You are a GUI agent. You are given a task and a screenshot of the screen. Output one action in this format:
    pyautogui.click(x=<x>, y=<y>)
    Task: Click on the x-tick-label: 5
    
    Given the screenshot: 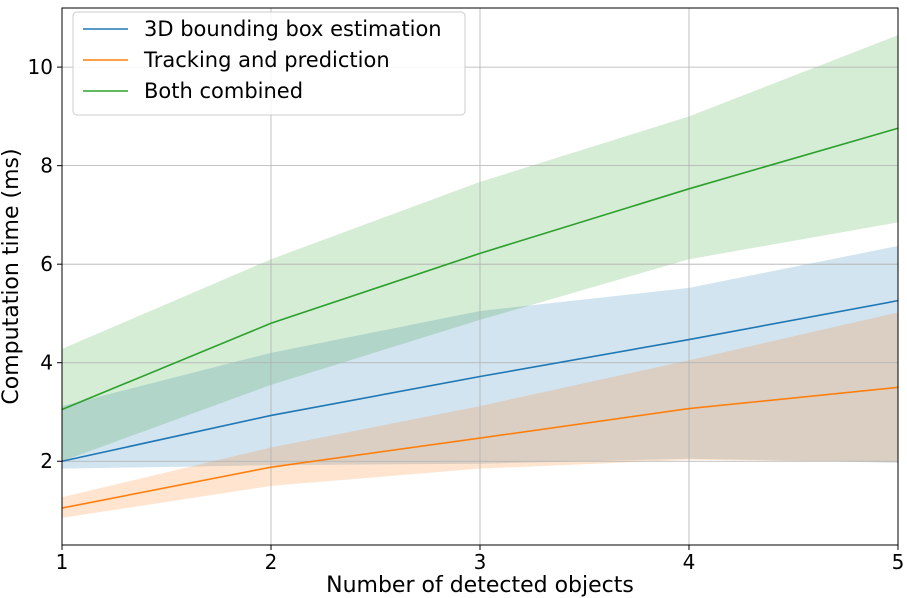 What is the action you would take?
    pyautogui.click(x=898, y=562)
    